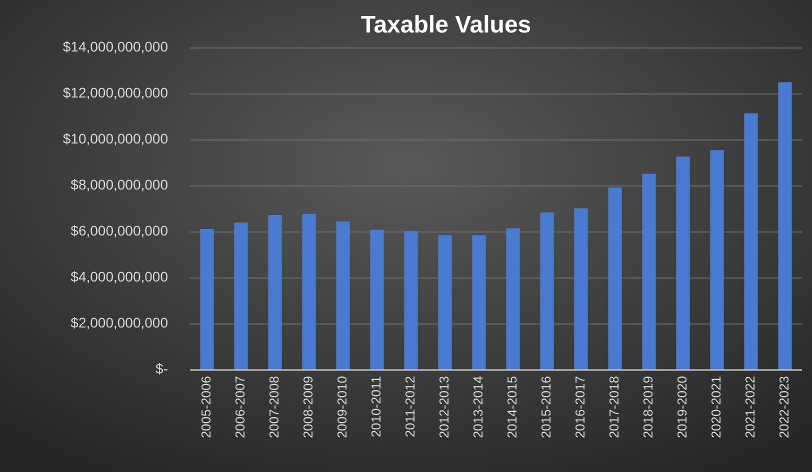  I want to click on y-tick-label: $10,000,000,000, so click(115, 138).